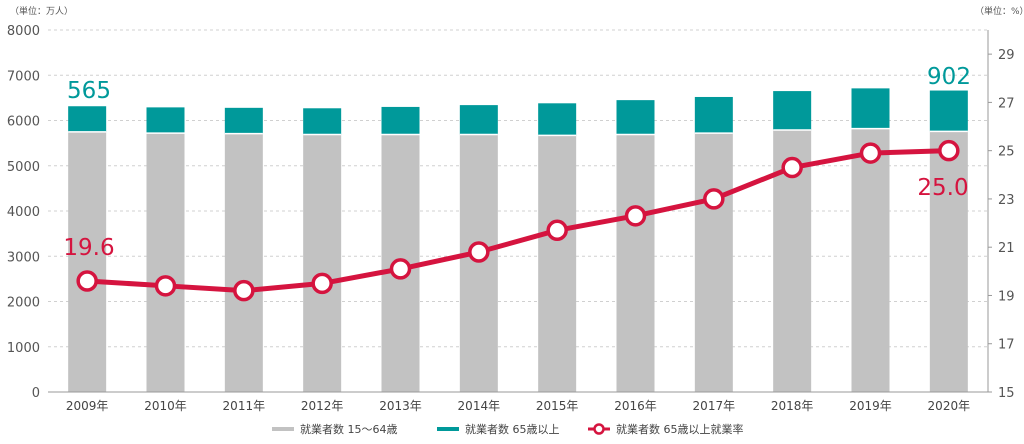  I want to click on right-tick-label: 29, so click(1006, 55).